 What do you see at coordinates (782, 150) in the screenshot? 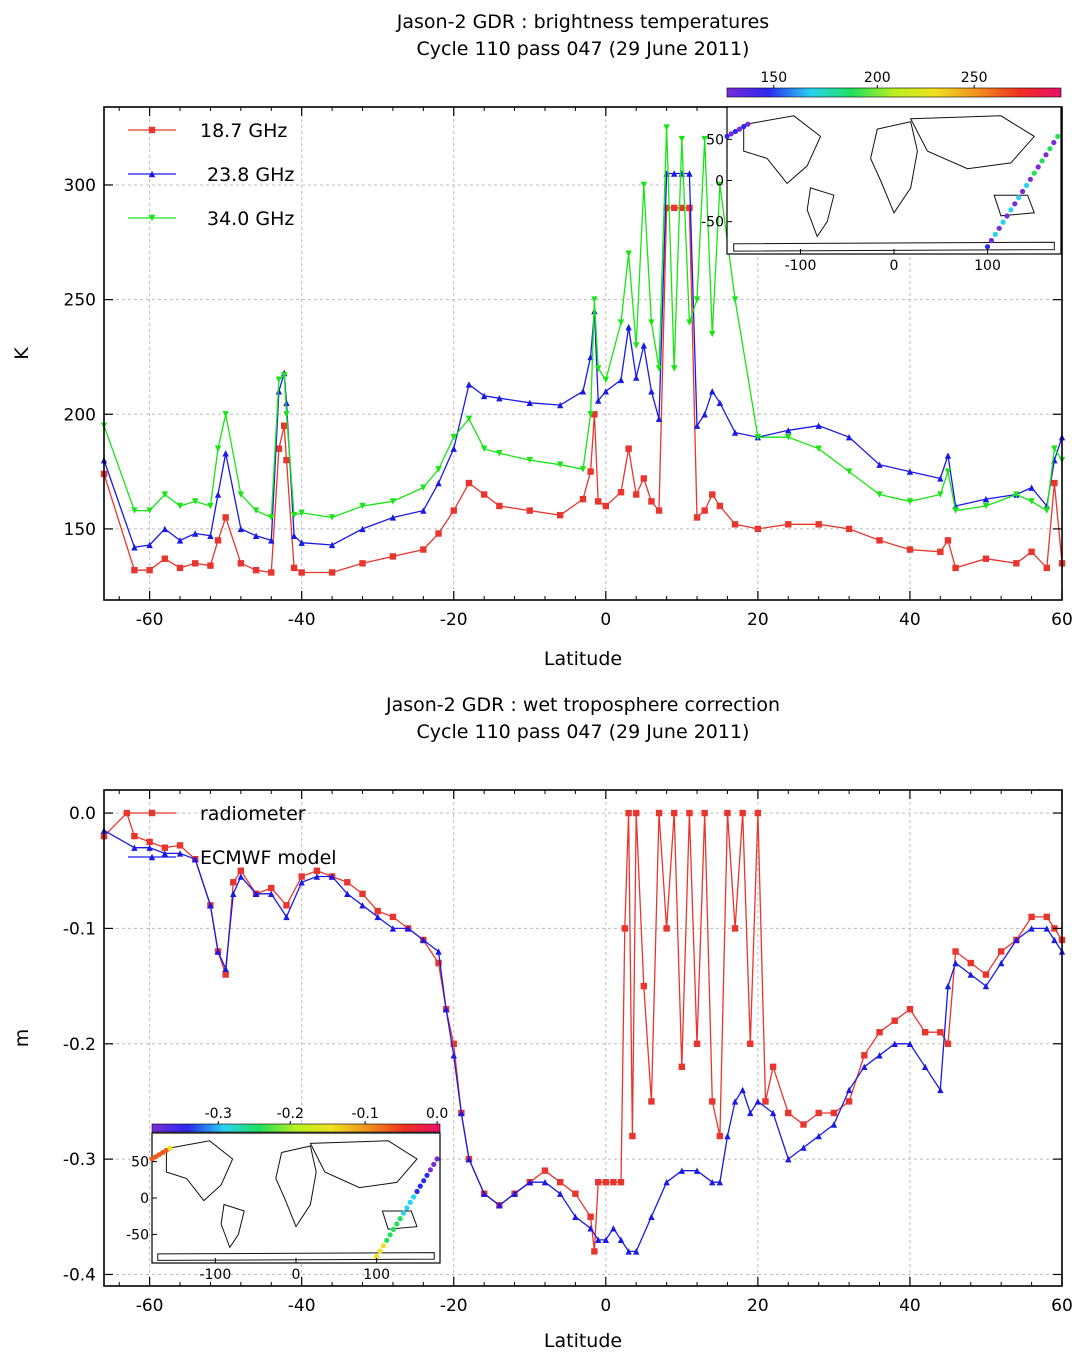
I see `continent-outline` at bounding box center [782, 150].